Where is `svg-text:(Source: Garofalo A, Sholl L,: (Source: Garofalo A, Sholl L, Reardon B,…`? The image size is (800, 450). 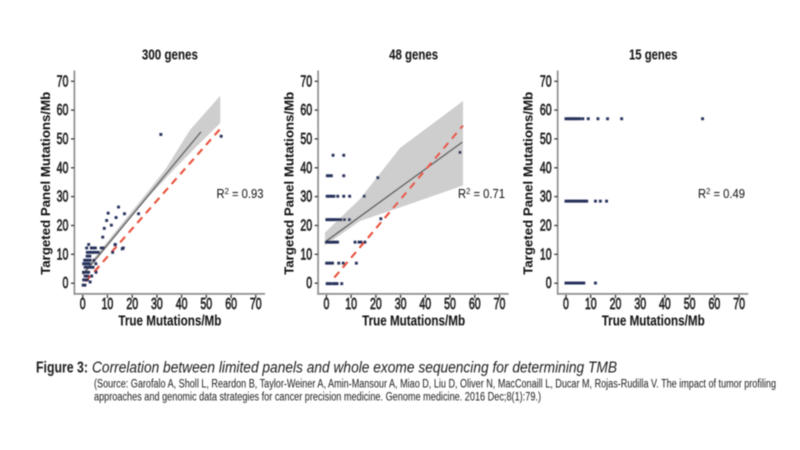
svg-text:(Source: Garofalo A, Sholl L,: (Source: Garofalo A, Sholl L, Reardon B,… is located at coordinates (435, 384).